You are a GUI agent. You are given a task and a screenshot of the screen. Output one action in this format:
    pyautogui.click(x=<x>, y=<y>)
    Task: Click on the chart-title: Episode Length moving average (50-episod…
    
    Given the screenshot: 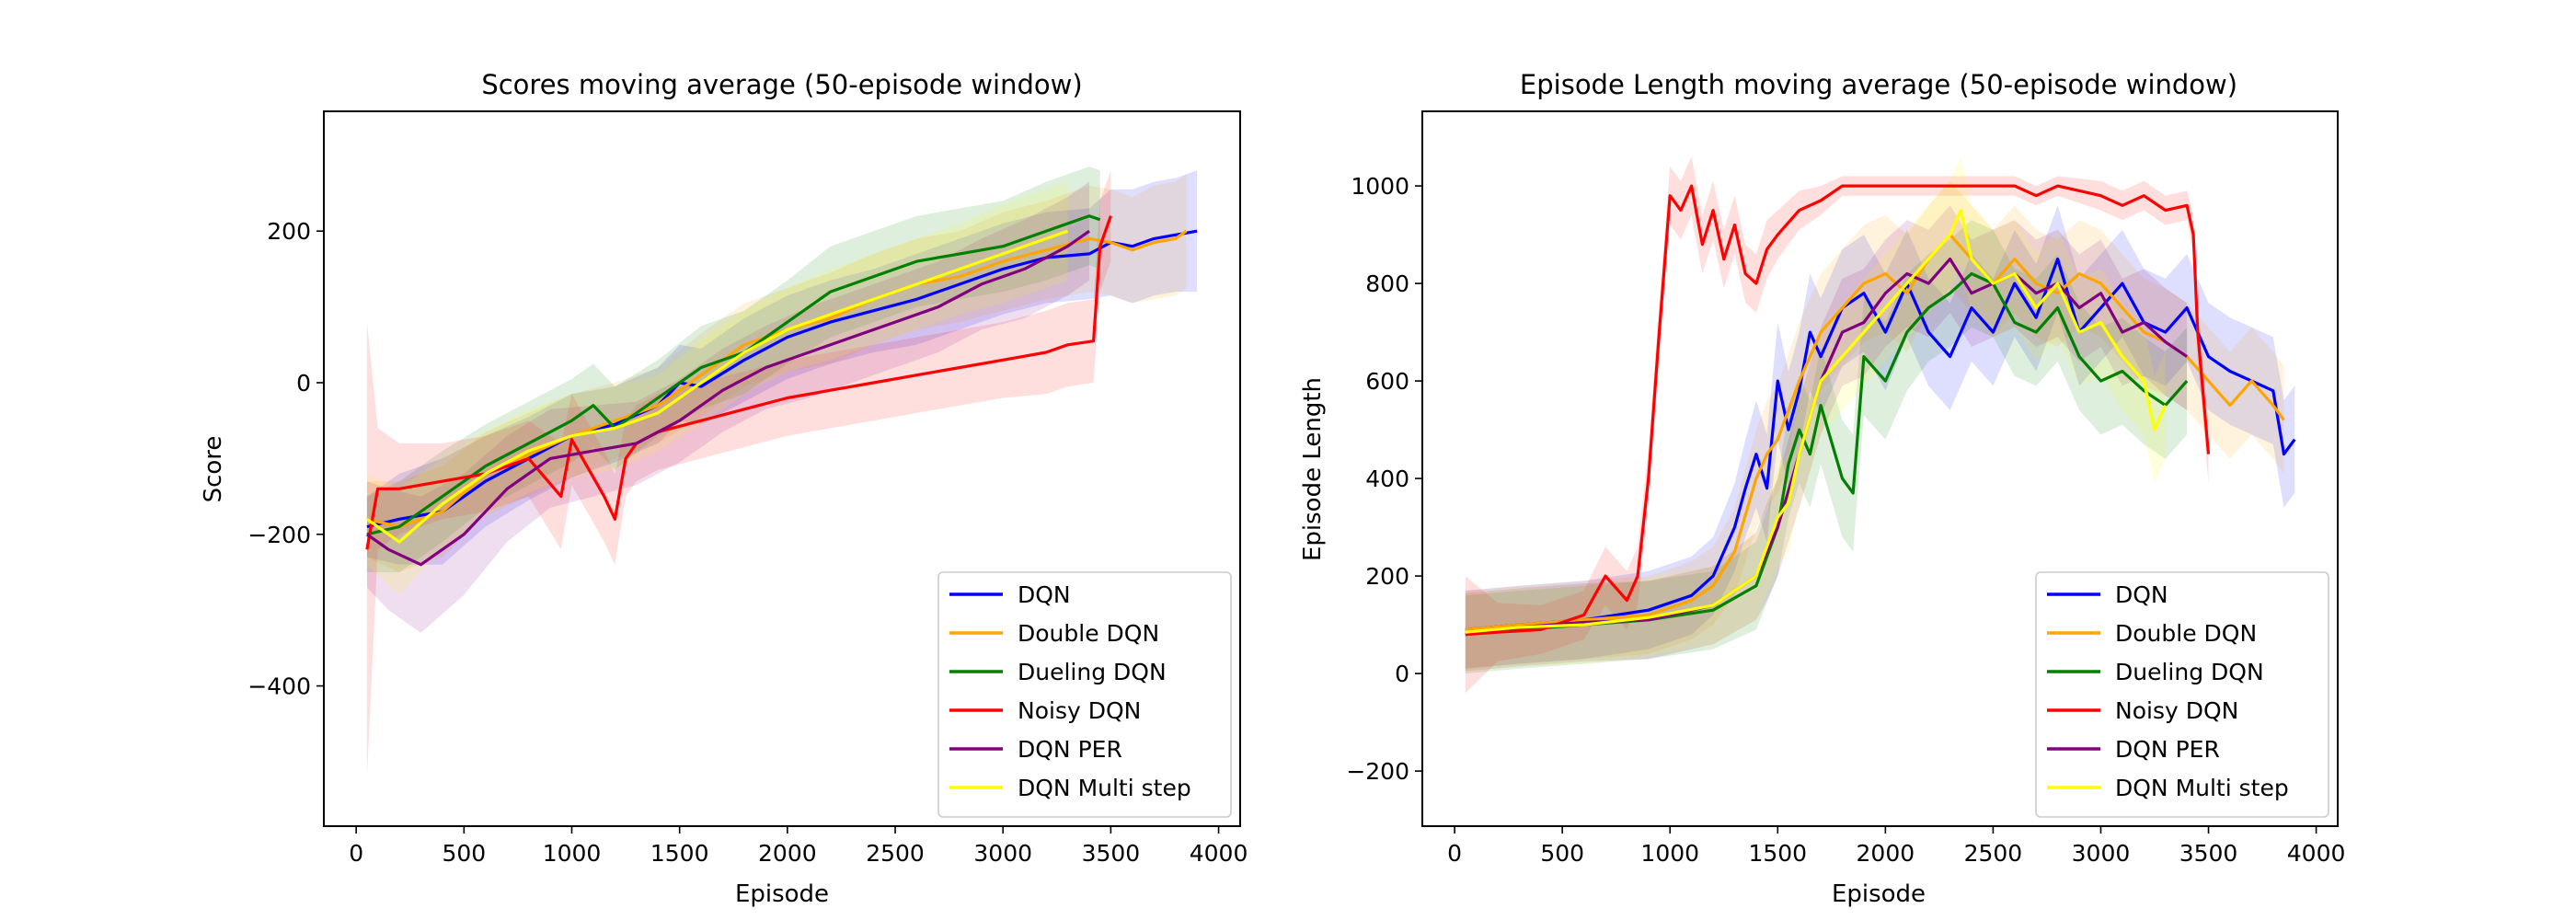 What is the action you would take?
    pyautogui.click(x=1878, y=84)
    